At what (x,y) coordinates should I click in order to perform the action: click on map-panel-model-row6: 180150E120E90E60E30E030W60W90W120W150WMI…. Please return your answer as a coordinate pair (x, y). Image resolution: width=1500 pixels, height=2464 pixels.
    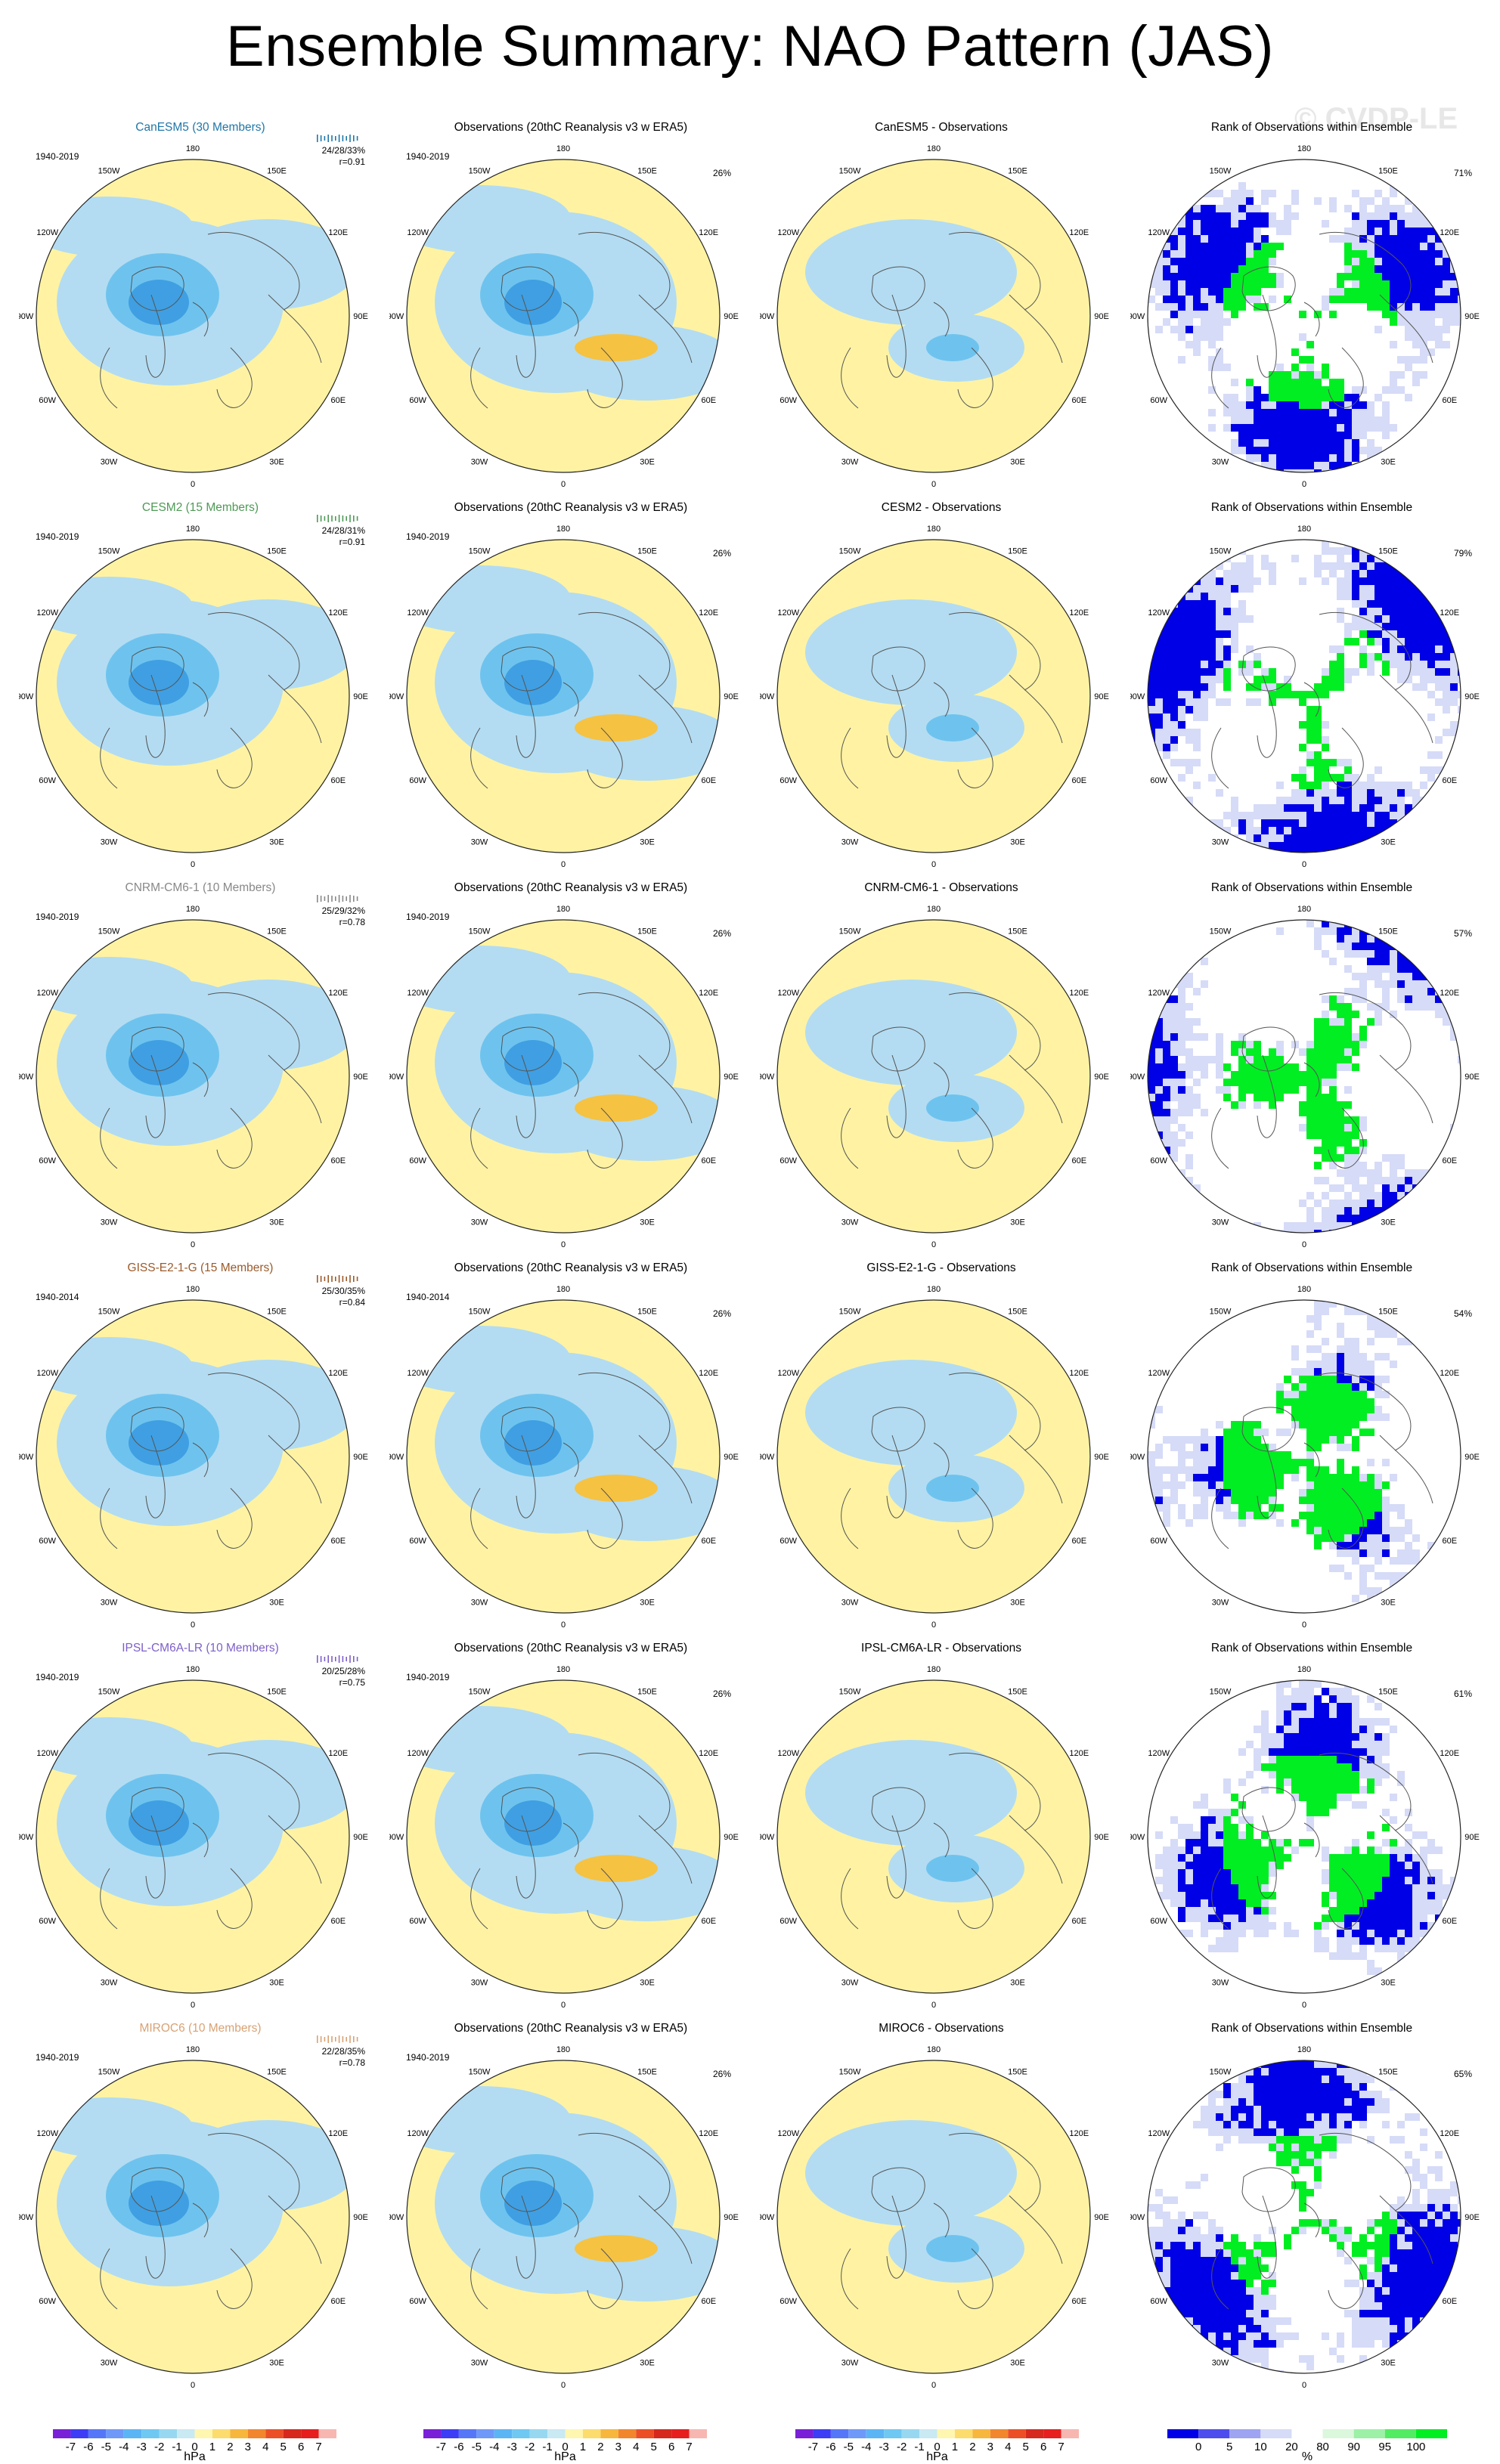
    Looking at the image, I should click on (200, 2211).